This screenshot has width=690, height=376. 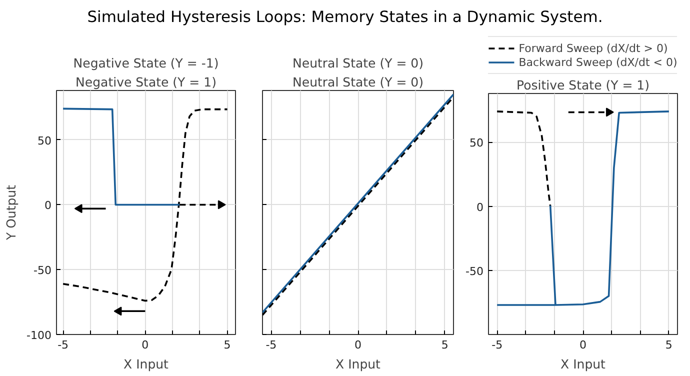 I want to click on legend-label: Backward Sweep (dX/dt < 0), so click(x=598, y=62).